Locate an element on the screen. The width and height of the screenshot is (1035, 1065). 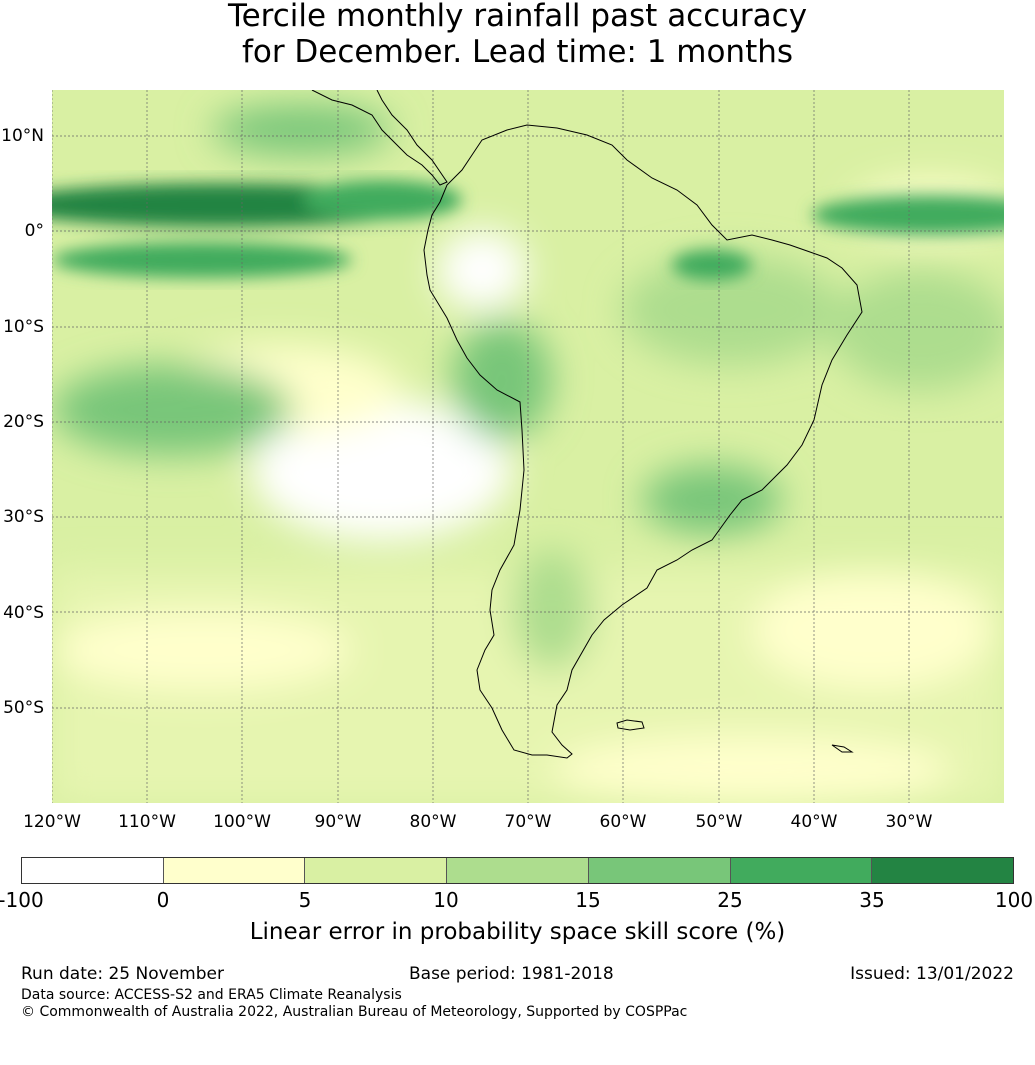
south-georgia is located at coordinates (842, 748).